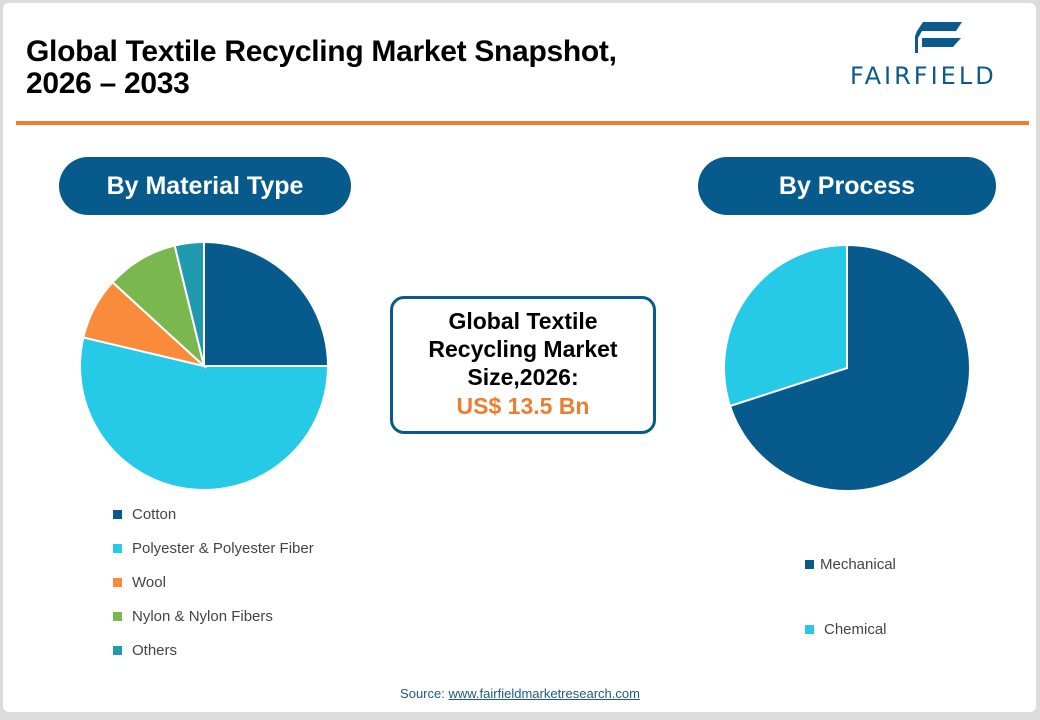 This screenshot has height=720, width=1040. What do you see at coordinates (523, 406) in the screenshot?
I see `market-size-value: US$ 13.5 Bn` at bounding box center [523, 406].